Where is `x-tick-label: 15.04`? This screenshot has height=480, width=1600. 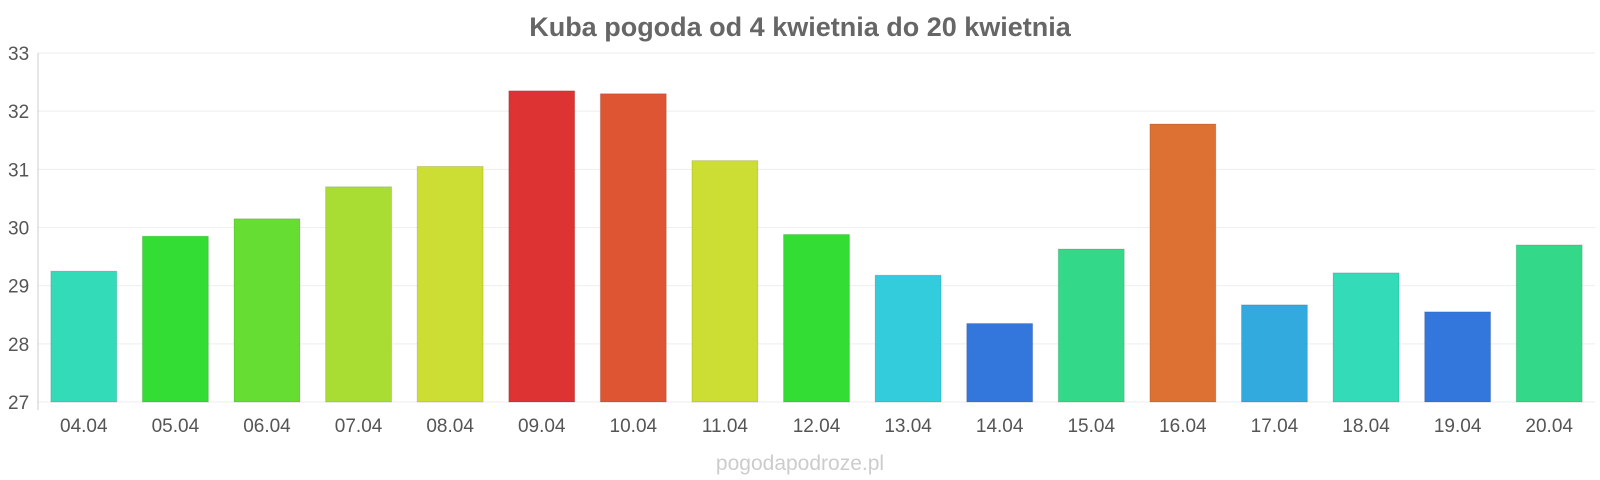 x-tick-label: 15.04 is located at coordinates (1091, 426).